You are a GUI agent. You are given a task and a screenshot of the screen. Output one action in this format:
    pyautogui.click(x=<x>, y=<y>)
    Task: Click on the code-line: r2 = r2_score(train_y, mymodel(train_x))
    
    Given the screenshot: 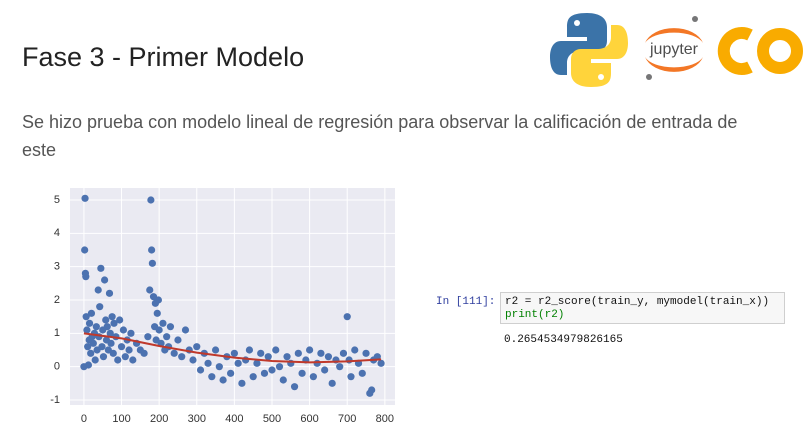 What is the action you would take?
    pyautogui.click(x=637, y=302)
    